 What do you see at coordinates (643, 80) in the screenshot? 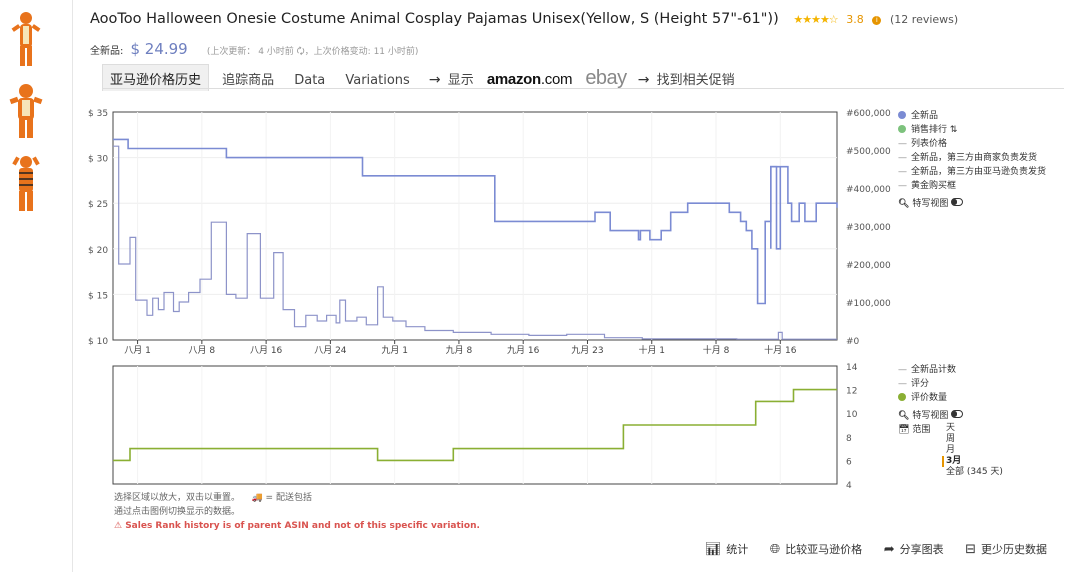
I see `arrow-icon: →` at bounding box center [643, 80].